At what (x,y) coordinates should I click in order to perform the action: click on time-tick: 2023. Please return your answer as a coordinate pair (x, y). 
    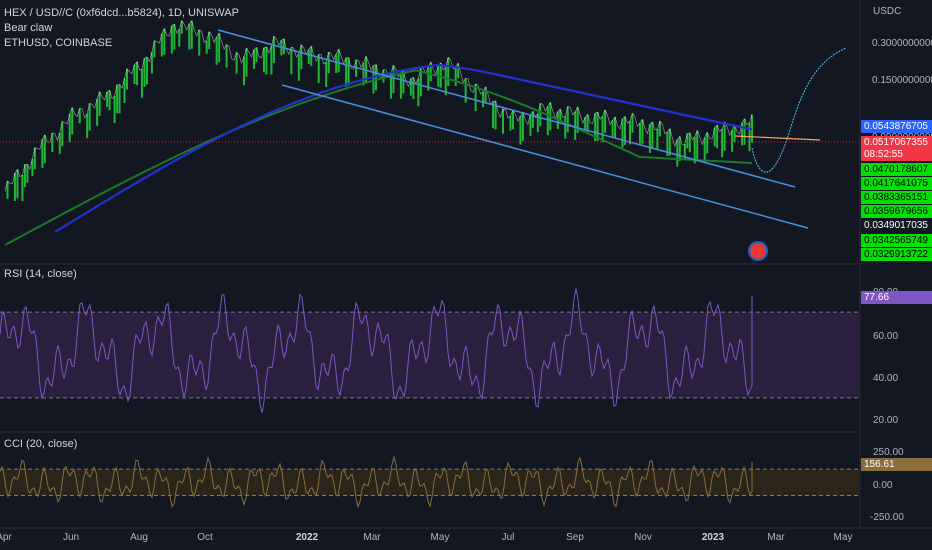
    Looking at the image, I should click on (713, 537).